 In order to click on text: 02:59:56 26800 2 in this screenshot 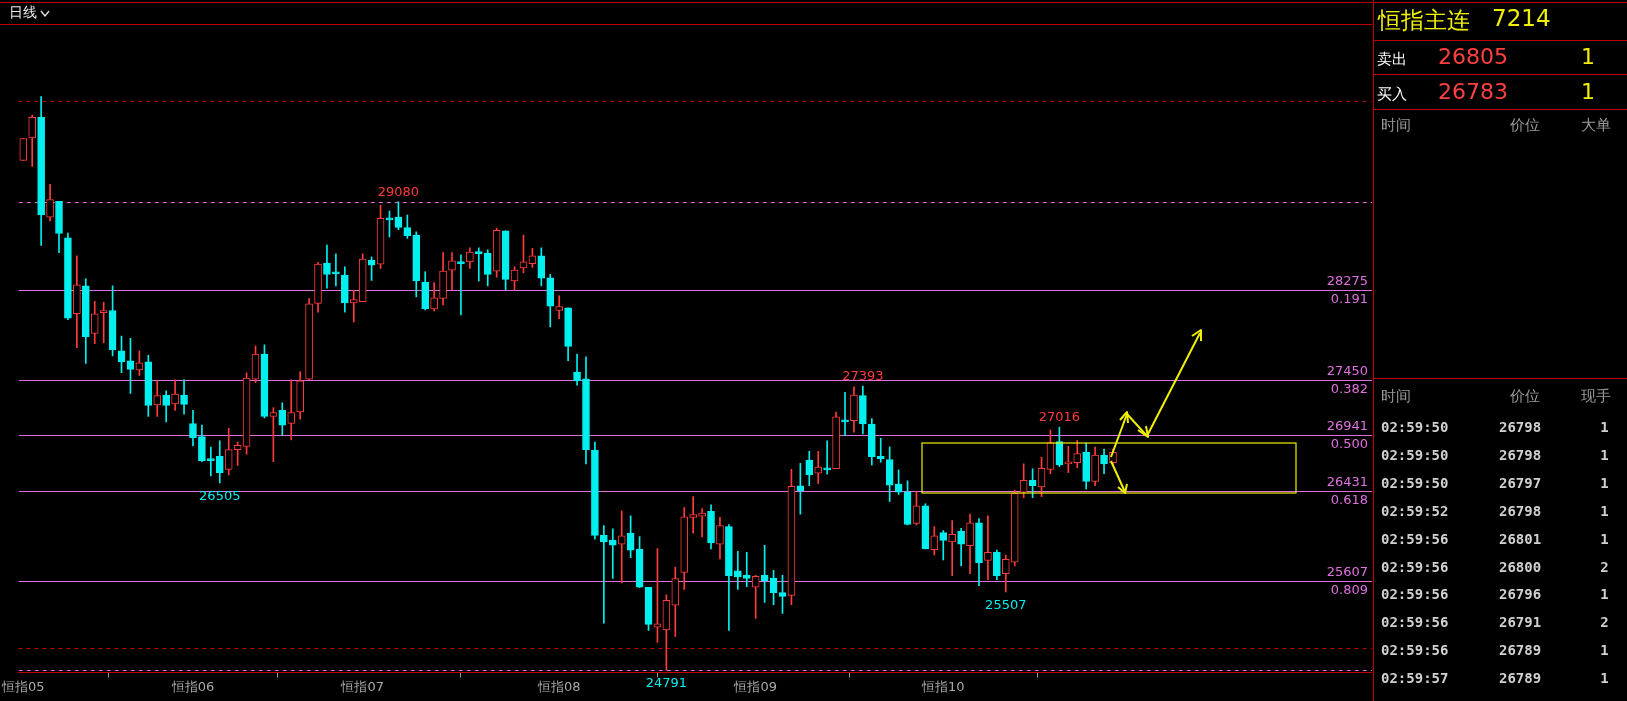, I will do `click(1495, 566)`.